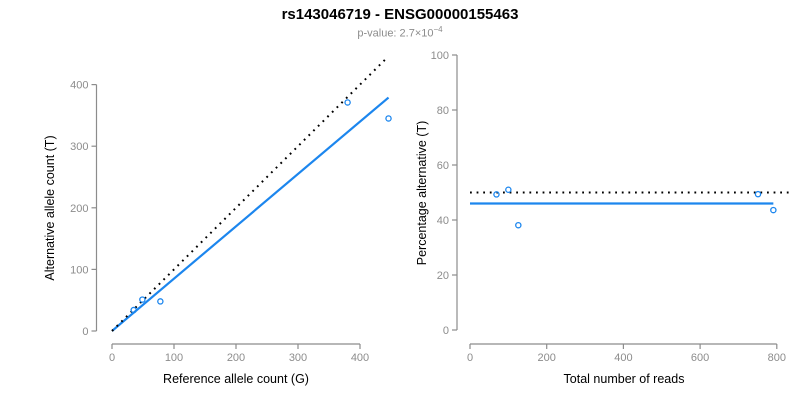 The height and width of the screenshot is (400, 800). I want to click on right-plot-x-axis-title: Total number of reads, so click(624, 379).